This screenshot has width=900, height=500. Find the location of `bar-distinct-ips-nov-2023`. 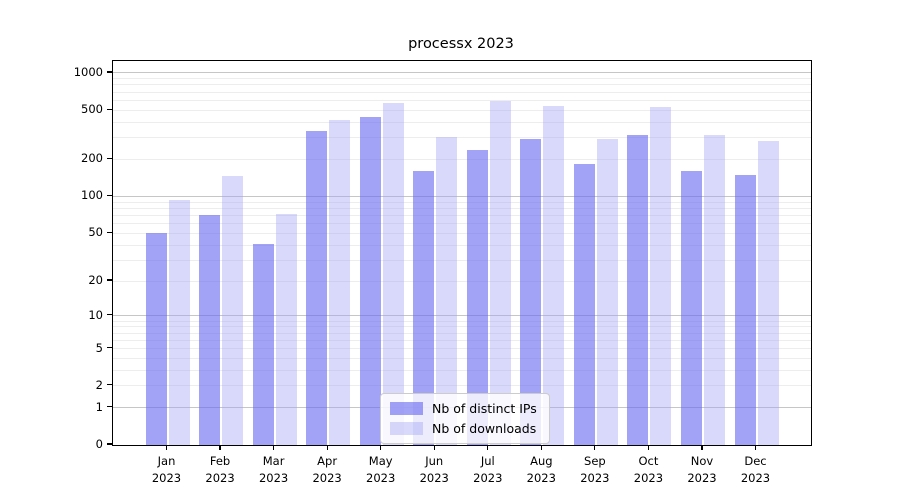

bar-distinct-ips-nov-2023 is located at coordinates (691, 308).